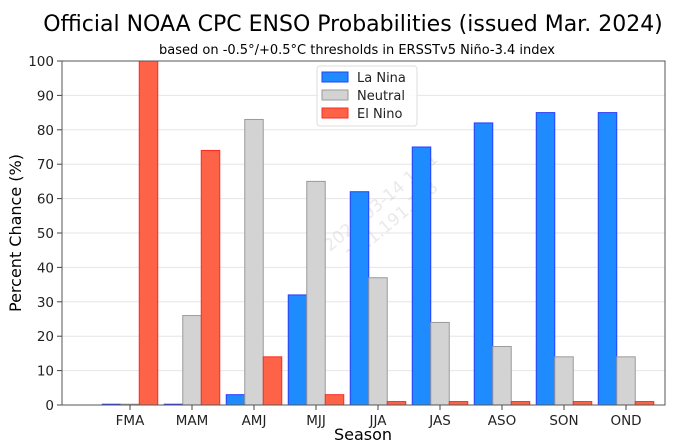  Describe the element at coordinates (335, 113) in the screenshot. I see `legend-swatch-el-nino` at that location.